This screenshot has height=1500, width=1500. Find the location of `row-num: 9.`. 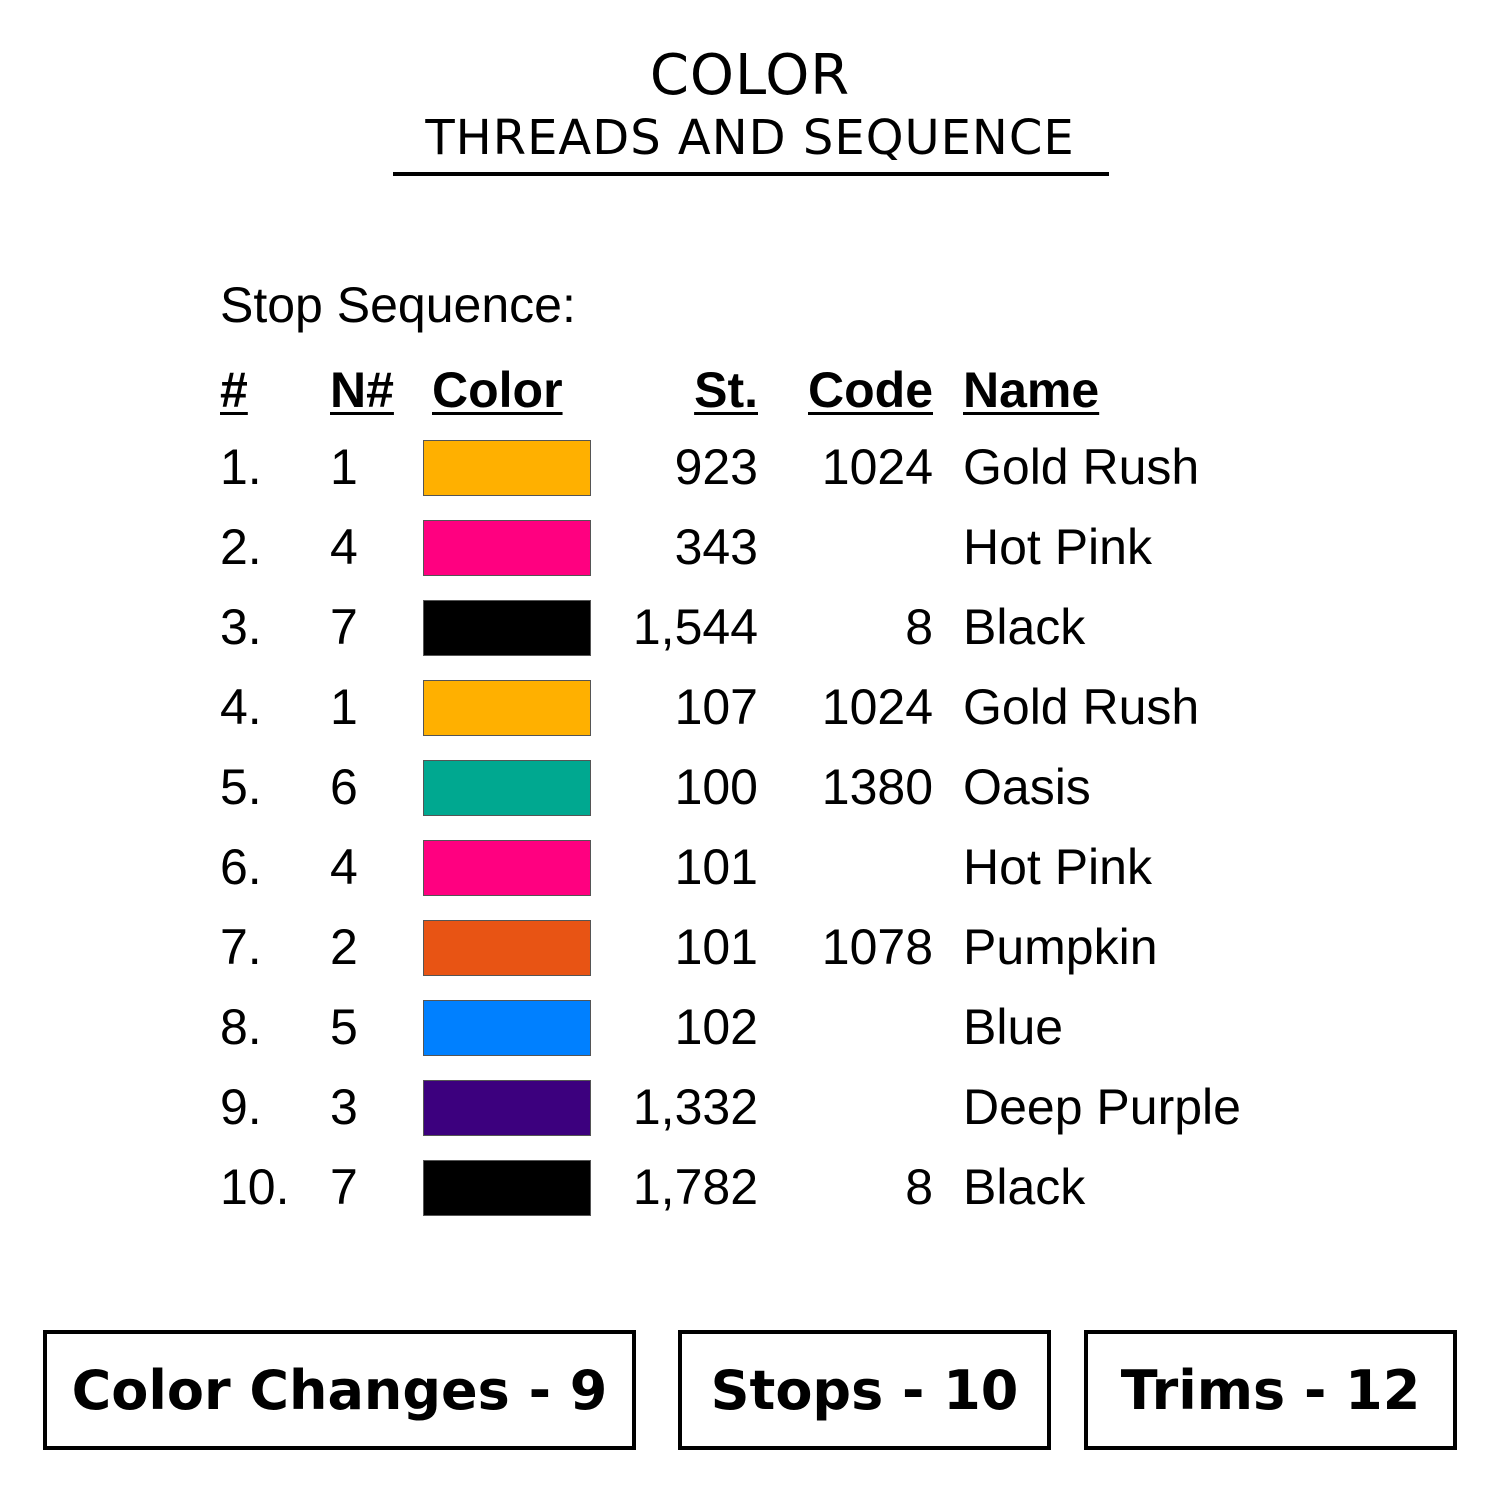

row-num: 9. is located at coordinates (241, 1107).